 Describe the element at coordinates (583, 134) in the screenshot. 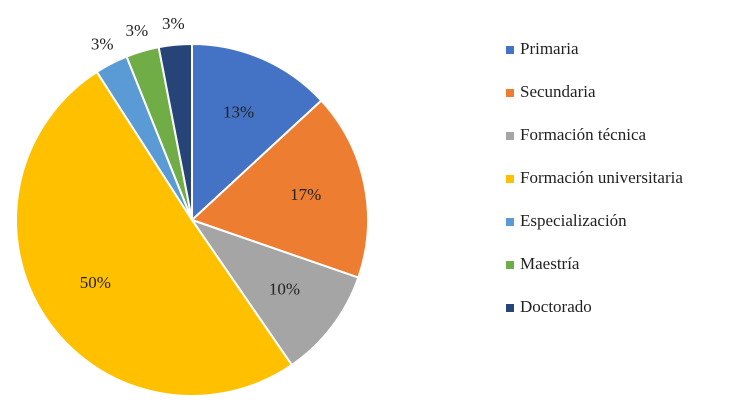

I see `legend-label: Formación técnica` at that location.